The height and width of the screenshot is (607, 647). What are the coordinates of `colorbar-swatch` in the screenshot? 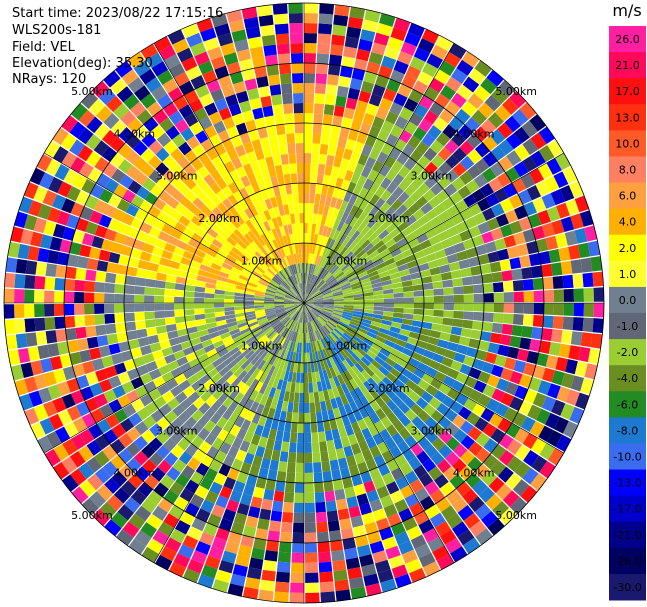 It's located at (627, 222).